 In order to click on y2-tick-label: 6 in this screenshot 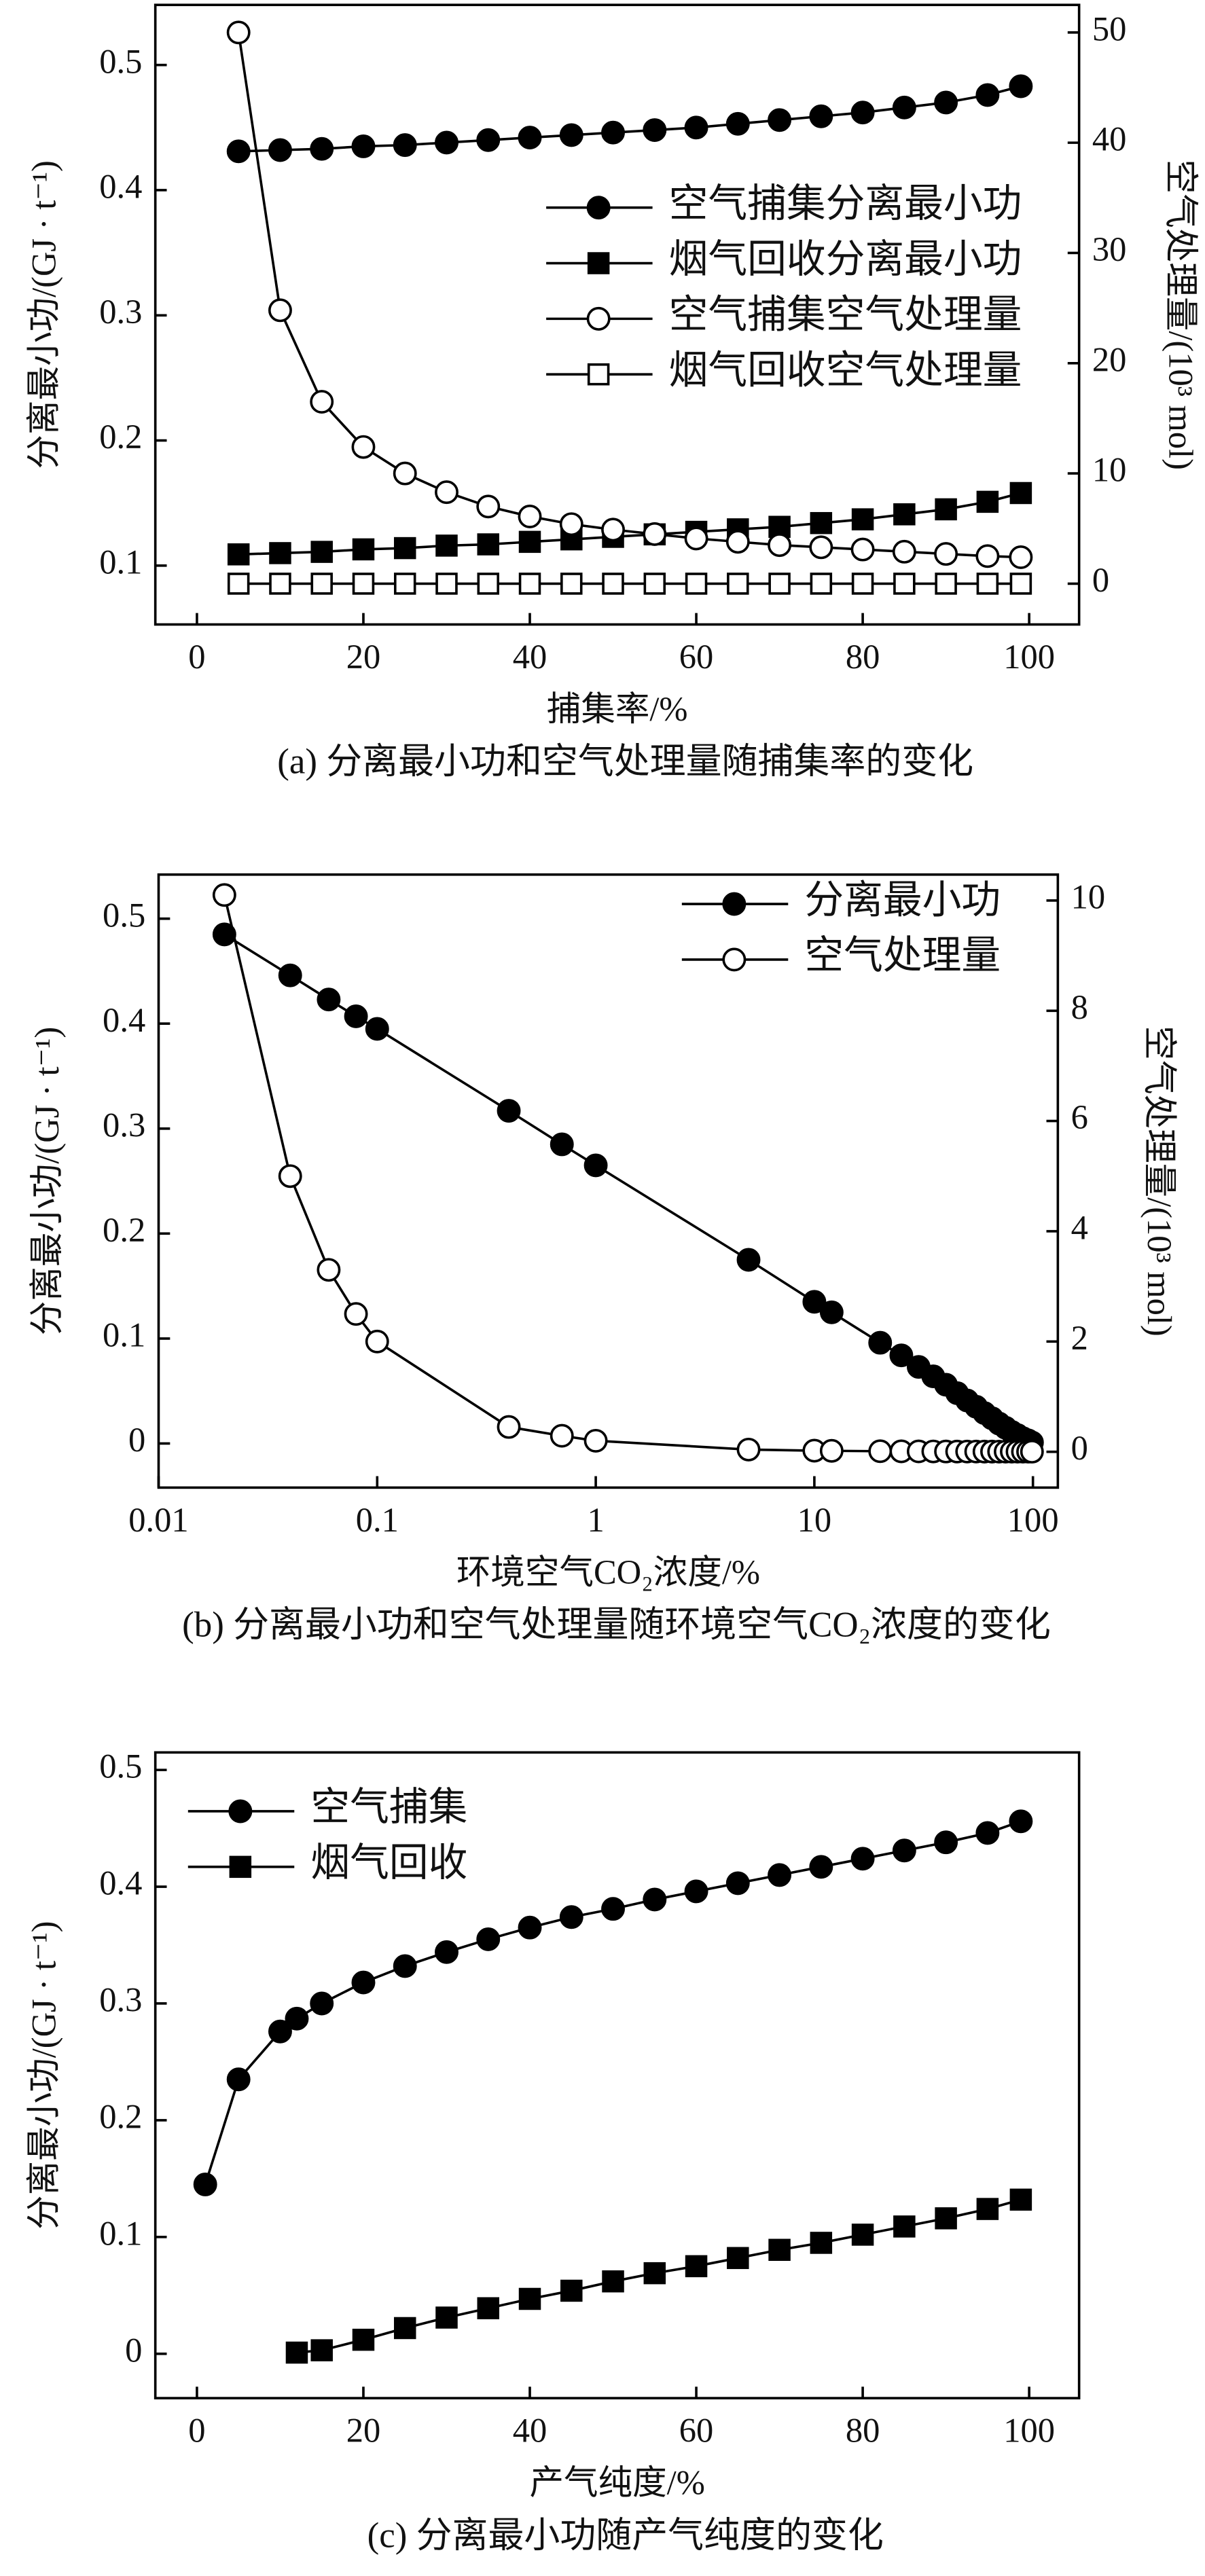, I will do `click(1079, 1117)`.